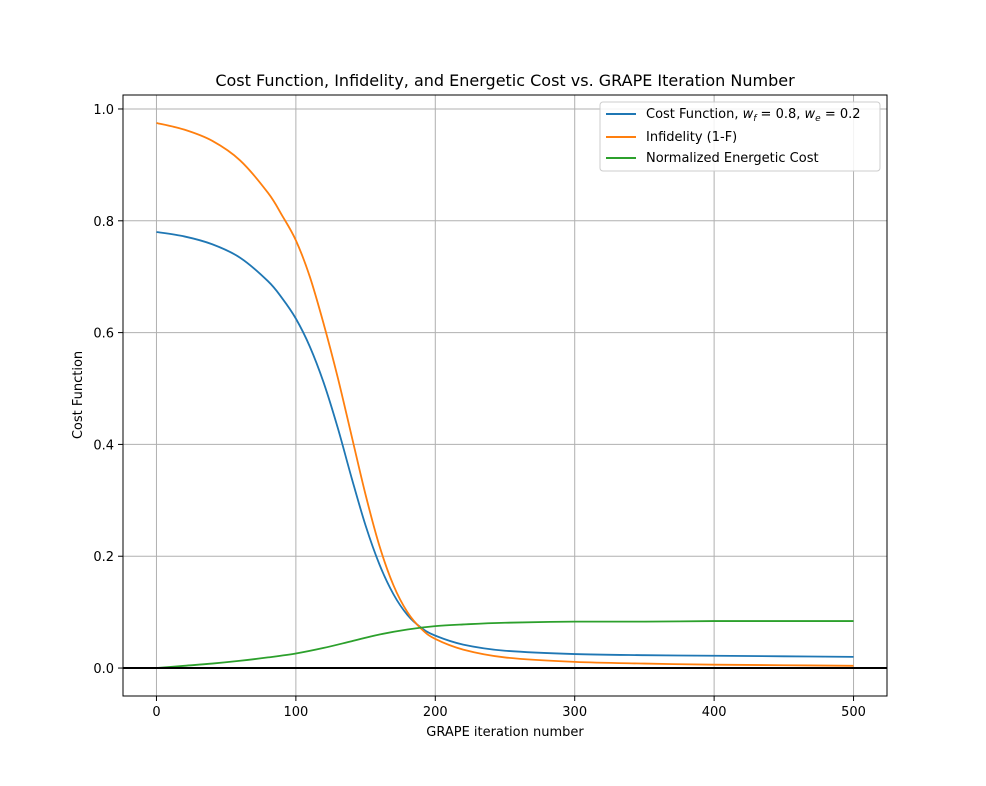 This screenshot has height=786, width=986. Describe the element at coordinates (103, 445) in the screenshot. I see `y-tick-label: 0.4` at that location.